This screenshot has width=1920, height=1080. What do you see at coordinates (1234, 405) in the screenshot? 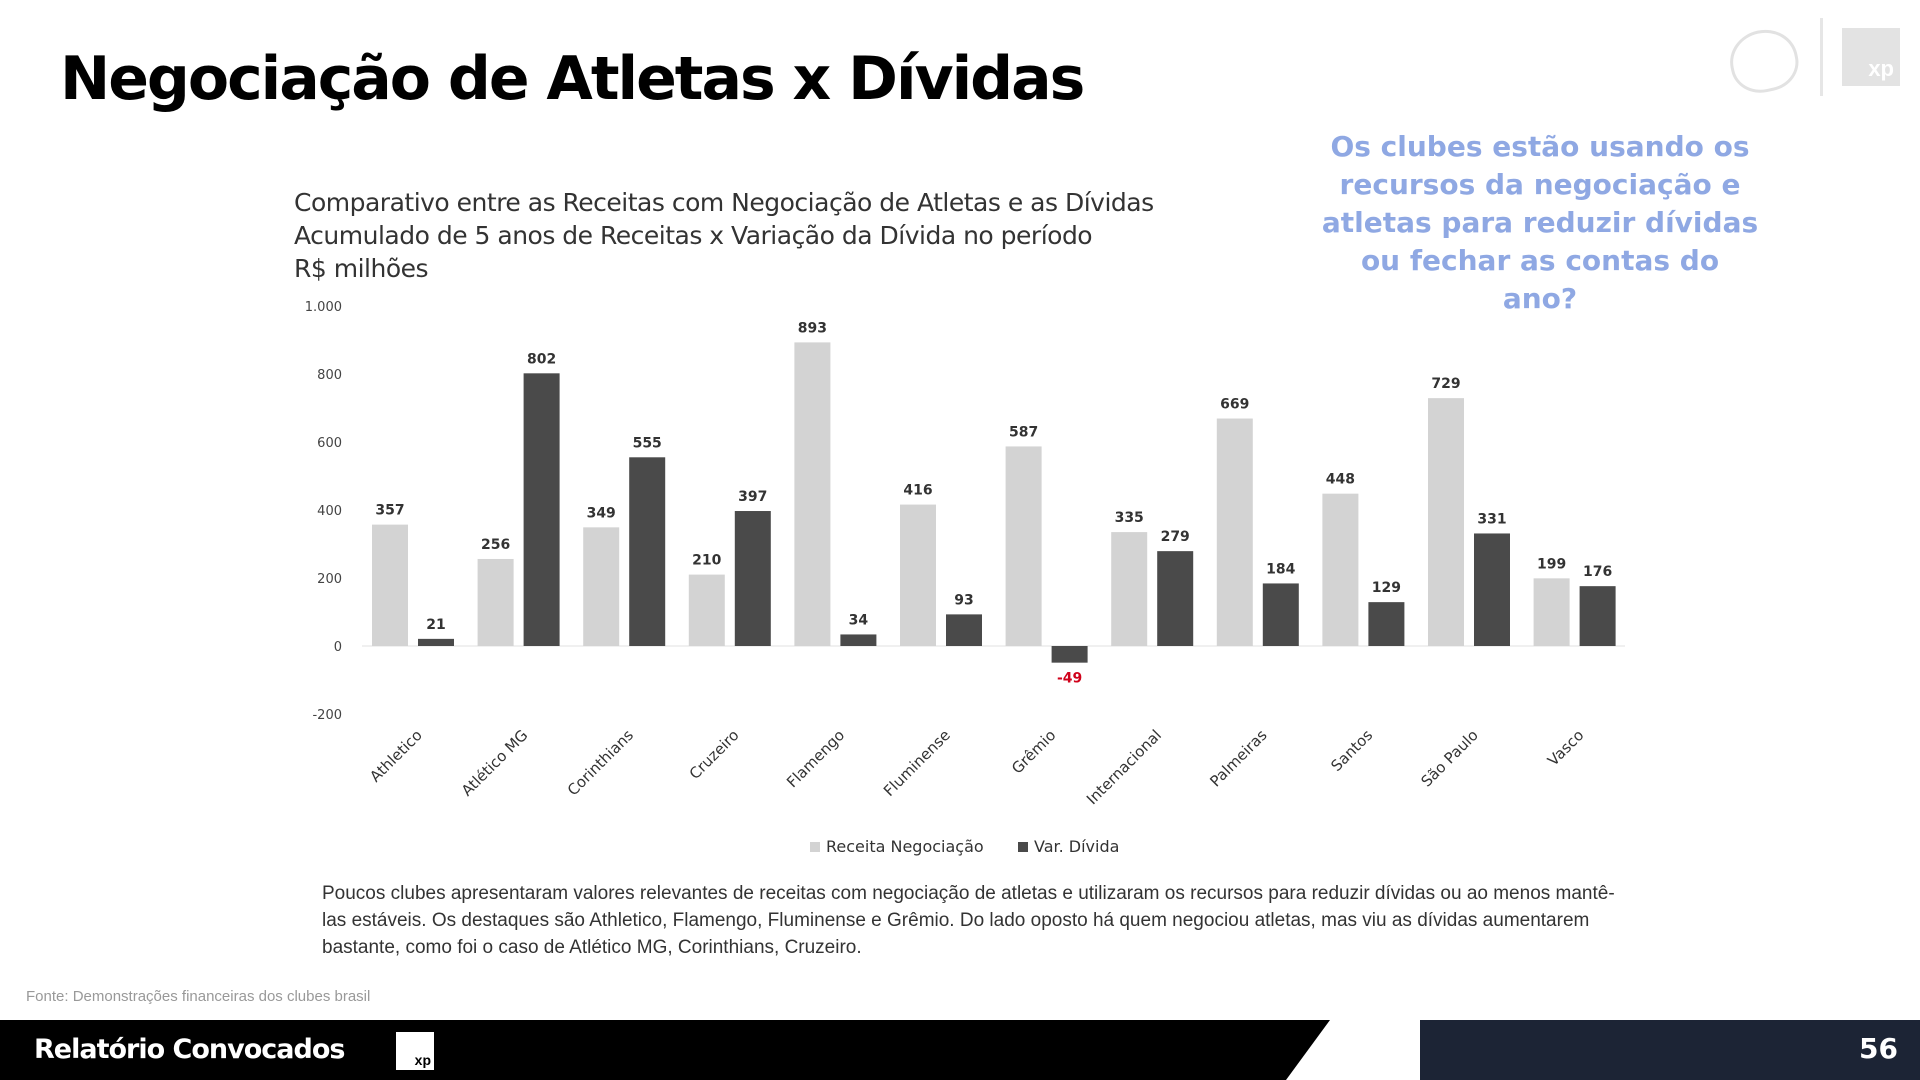
I see `data-label: 669` at bounding box center [1234, 405].